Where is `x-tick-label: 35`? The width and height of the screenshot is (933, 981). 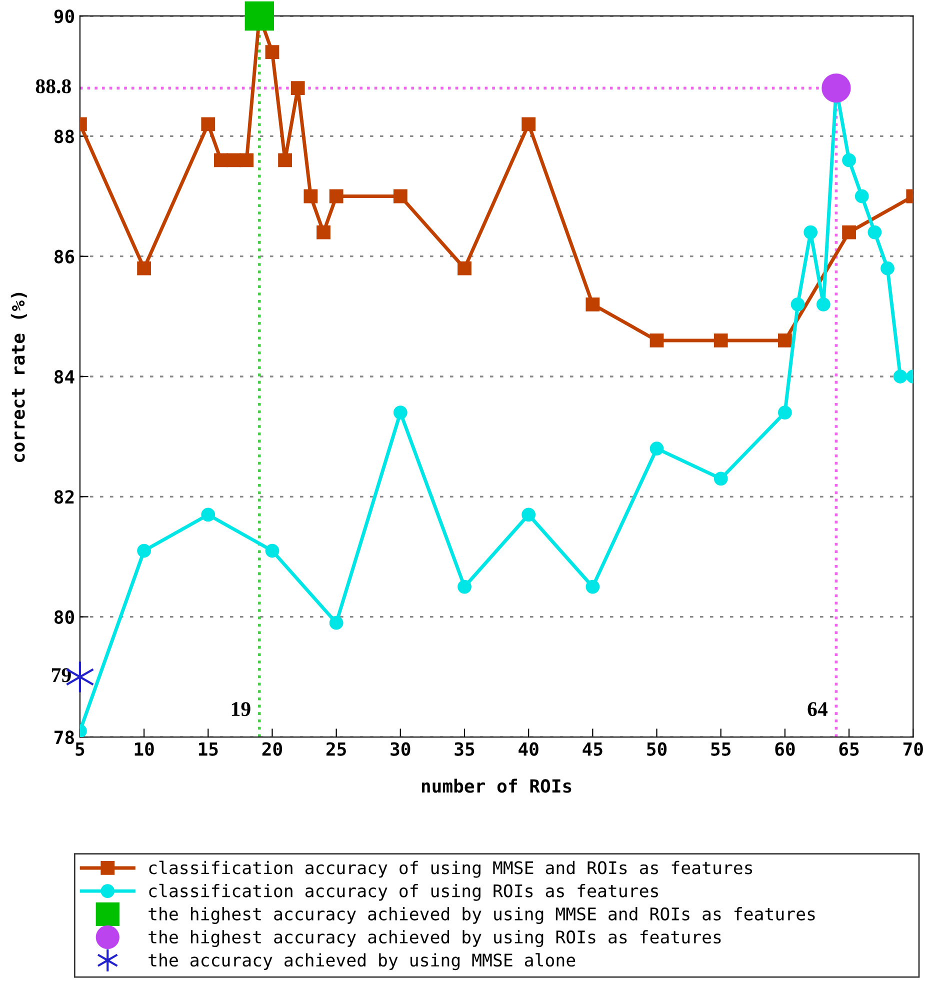 x-tick-label: 35 is located at coordinates (464, 749).